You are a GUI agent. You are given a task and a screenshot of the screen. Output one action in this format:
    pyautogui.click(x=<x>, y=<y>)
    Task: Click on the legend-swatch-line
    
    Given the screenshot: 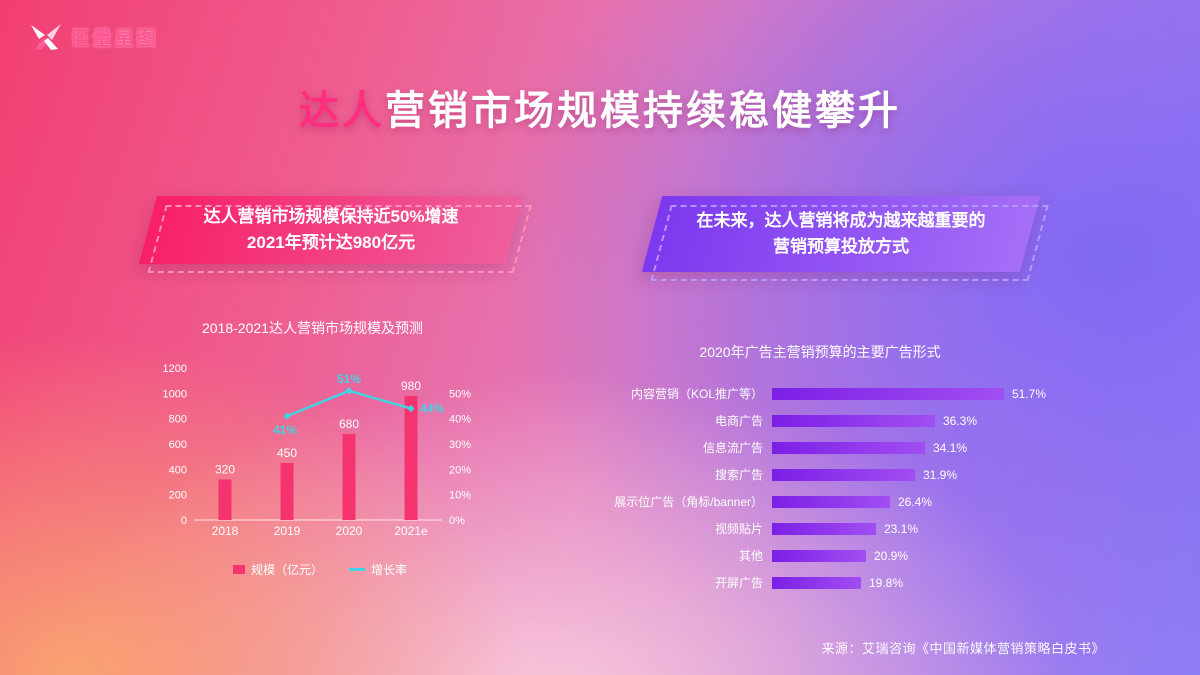 What is the action you would take?
    pyautogui.click(x=357, y=569)
    